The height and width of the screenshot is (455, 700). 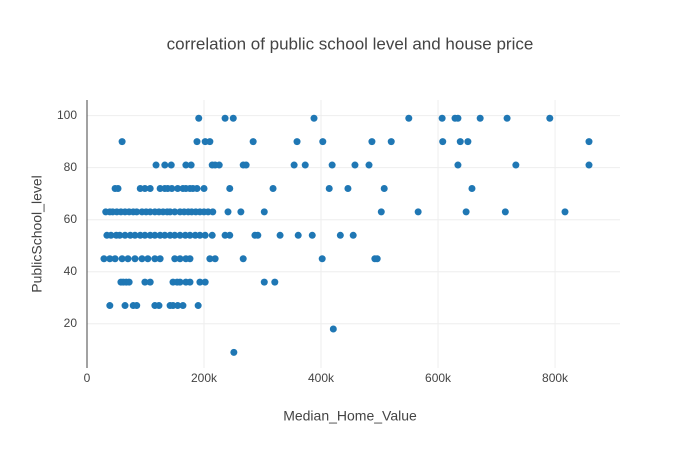 What do you see at coordinates (71, 167) in the screenshot?
I see `y-tick-label: 80` at bounding box center [71, 167].